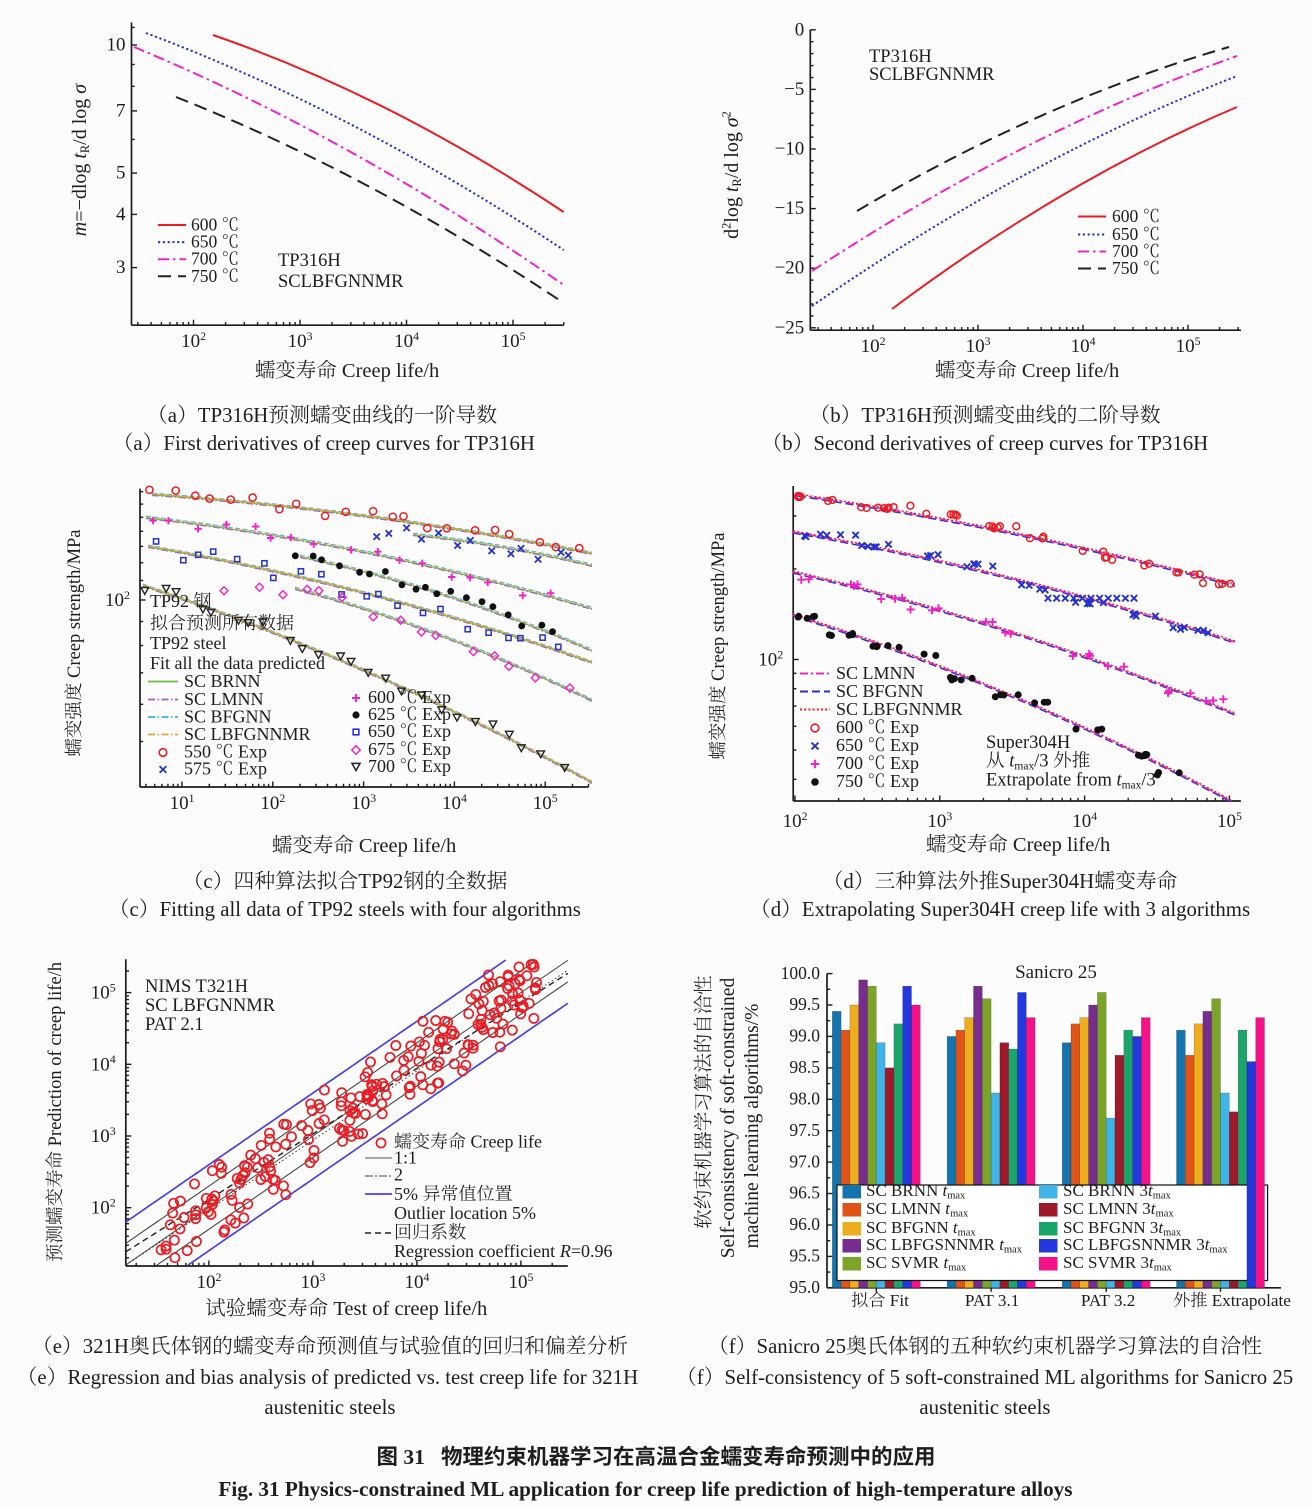  I want to click on svg-text: SC BRNN, so click(904, 1190).